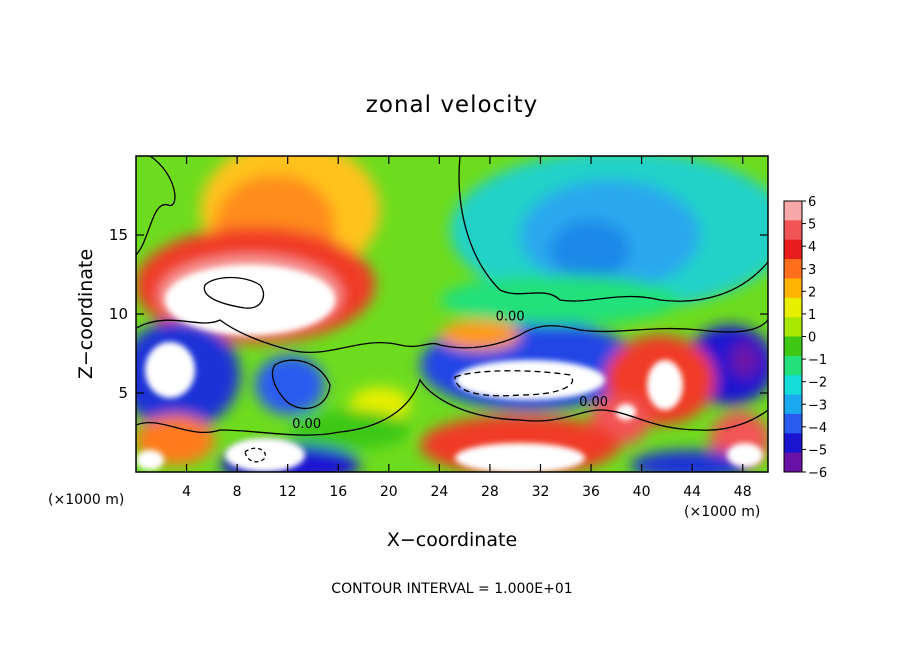  Describe the element at coordinates (86, 314) in the screenshot. I see `y-axis-label: Z−coordinate` at that location.